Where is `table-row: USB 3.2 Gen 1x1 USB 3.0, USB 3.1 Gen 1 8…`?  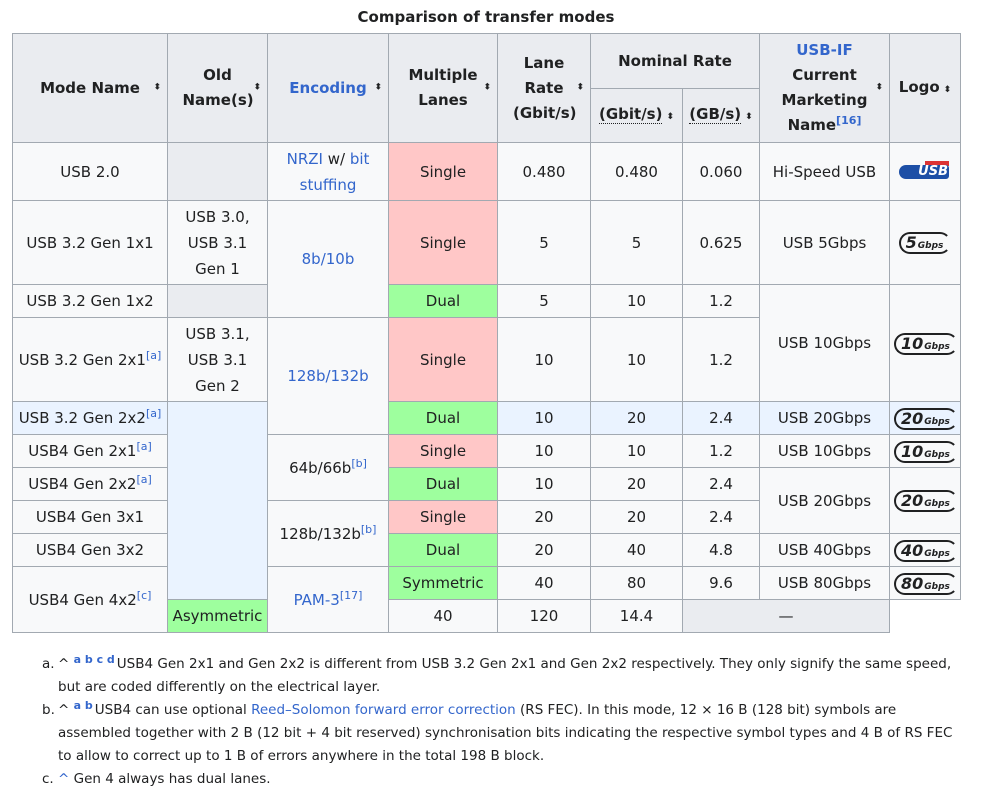 table-row: USB 3.2 Gen 1x1 USB 3.0, USB 3.1 Gen 1 8… is located at coordinates (486, 259).